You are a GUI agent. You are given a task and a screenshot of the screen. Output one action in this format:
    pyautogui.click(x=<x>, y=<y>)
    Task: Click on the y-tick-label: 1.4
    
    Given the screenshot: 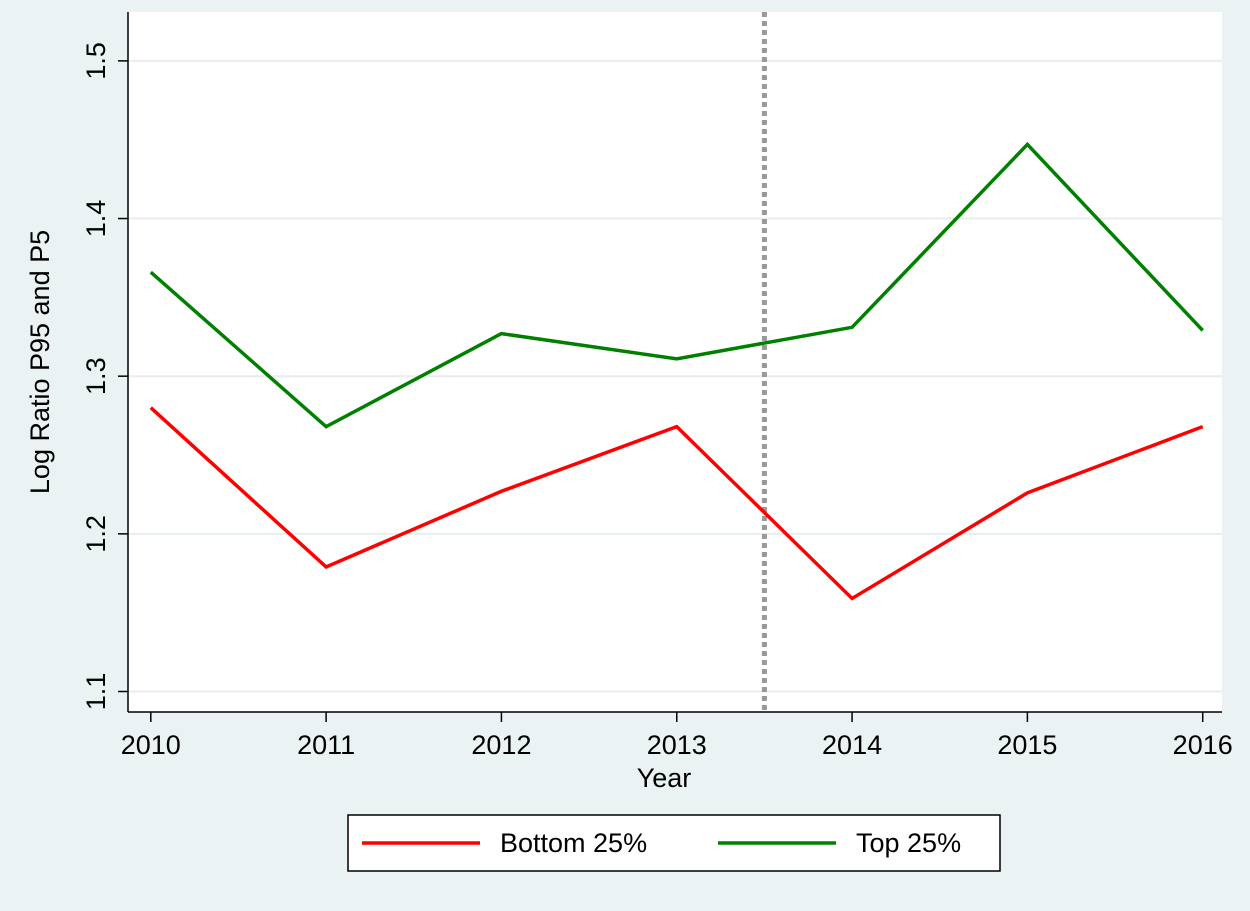 What is the action you would take?
    pyautogui.click(x=96, y=219)
    